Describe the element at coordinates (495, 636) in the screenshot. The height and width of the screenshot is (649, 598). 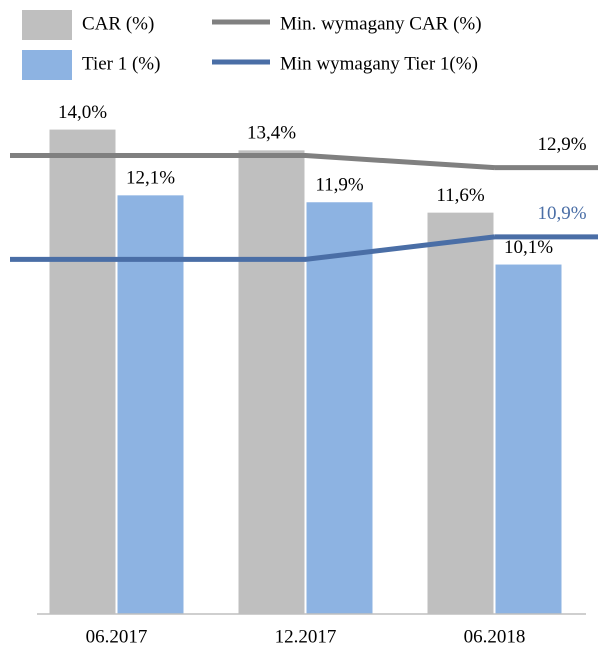
I see `x-tick-label: 06.2018` at that location.